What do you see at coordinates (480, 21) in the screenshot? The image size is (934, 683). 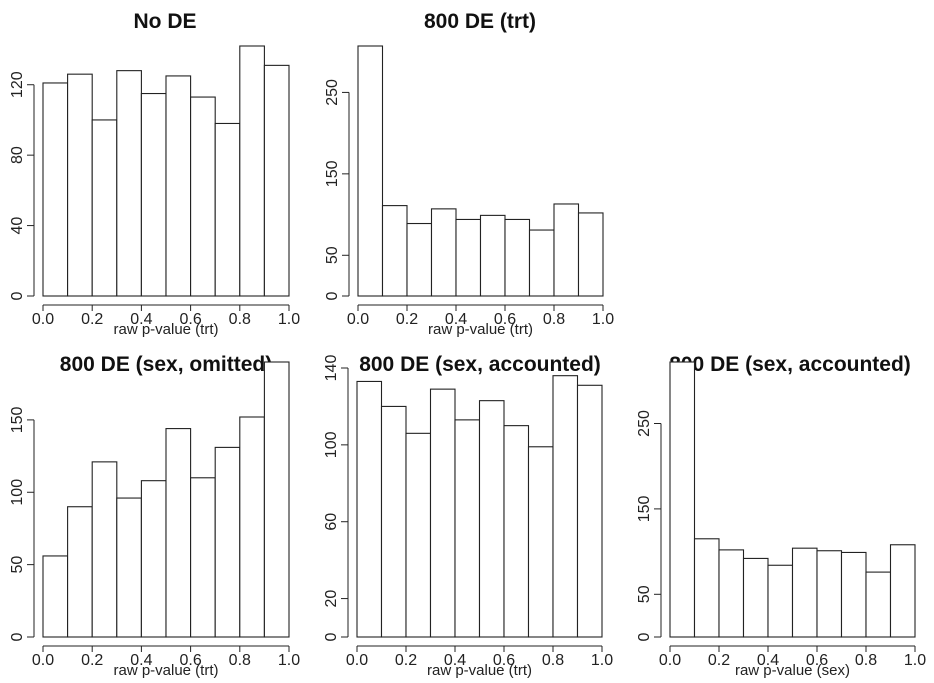 I see `panel-title: 800 DE (trt)` at bounding box center [480, 21].